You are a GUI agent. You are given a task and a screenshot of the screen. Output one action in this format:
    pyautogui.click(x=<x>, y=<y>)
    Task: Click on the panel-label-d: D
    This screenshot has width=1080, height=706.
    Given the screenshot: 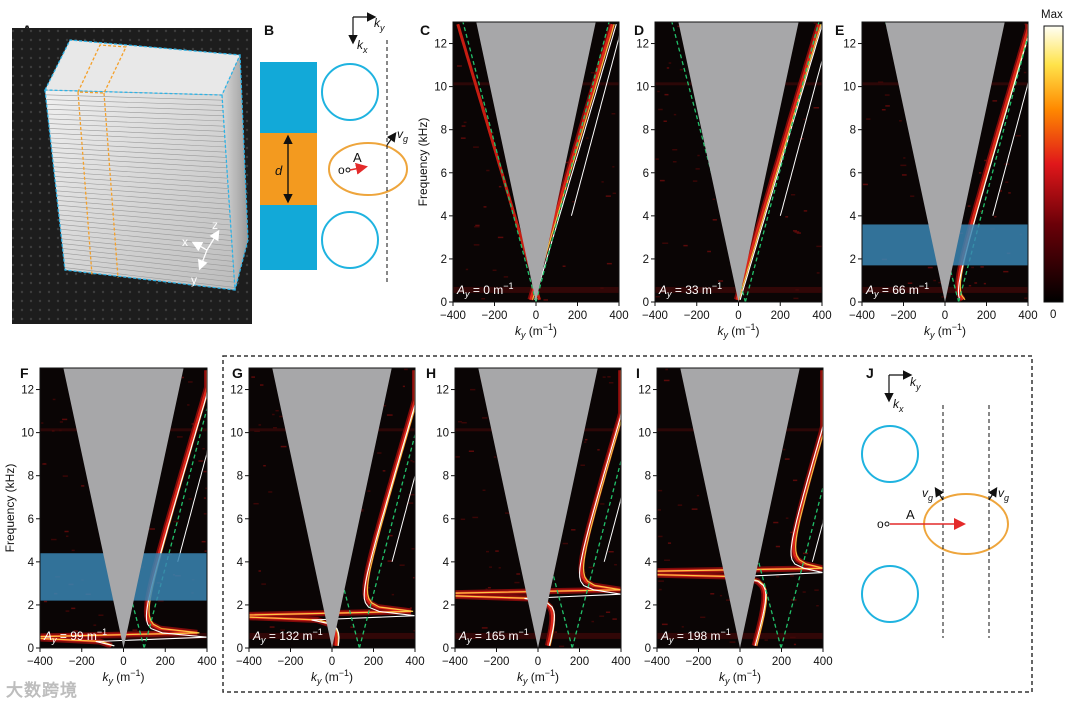 What is the action you would take?
    pyautogui.click(x=639, y=30)
    